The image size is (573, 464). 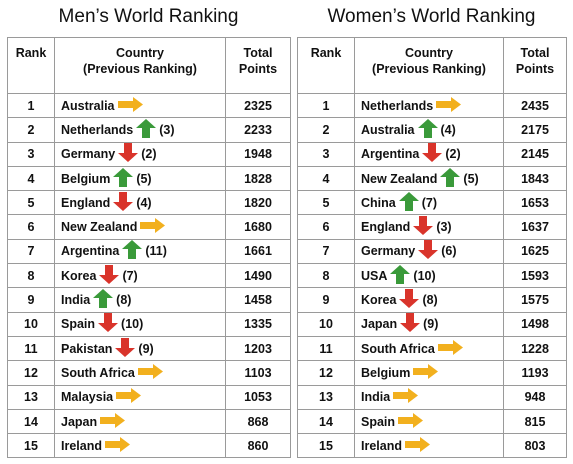 What do you see at coordinates (258, 276) in the screenshot?
I see `points-cell: 1490` at bounding box center [258, 276].